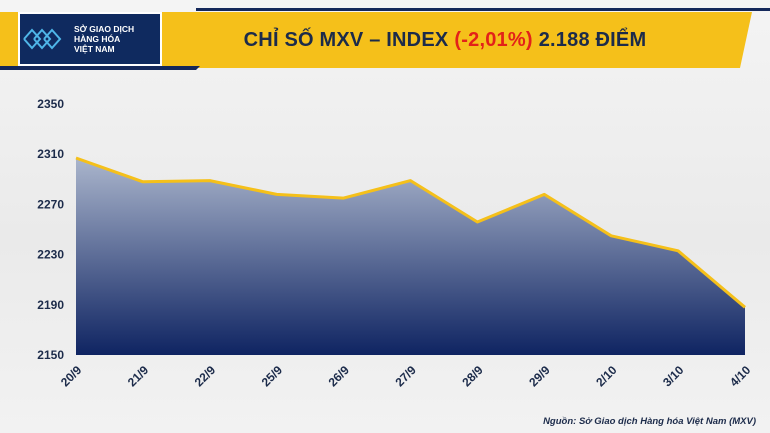  What do you see at coordinates (42, 39) in the screenshot?
I see `logo-chevrons-icon` at bounding box center [42, 39].